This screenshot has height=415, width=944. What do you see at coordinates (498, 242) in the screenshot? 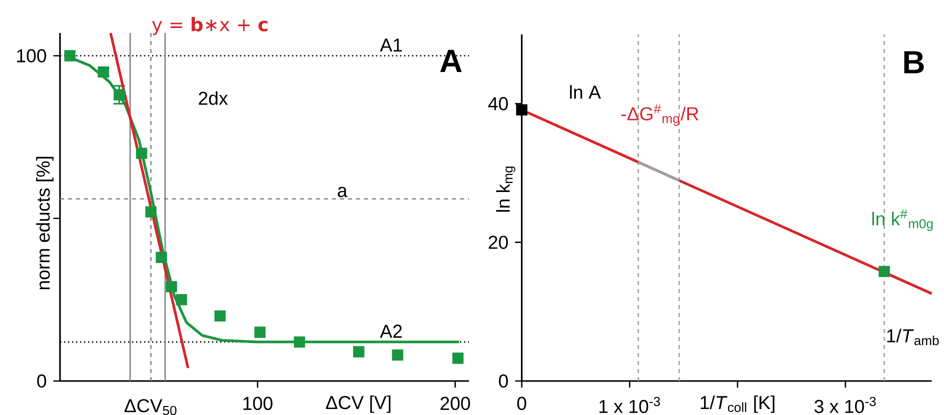
I see `y-tick-label: 20` at bounding box center [498, 242].